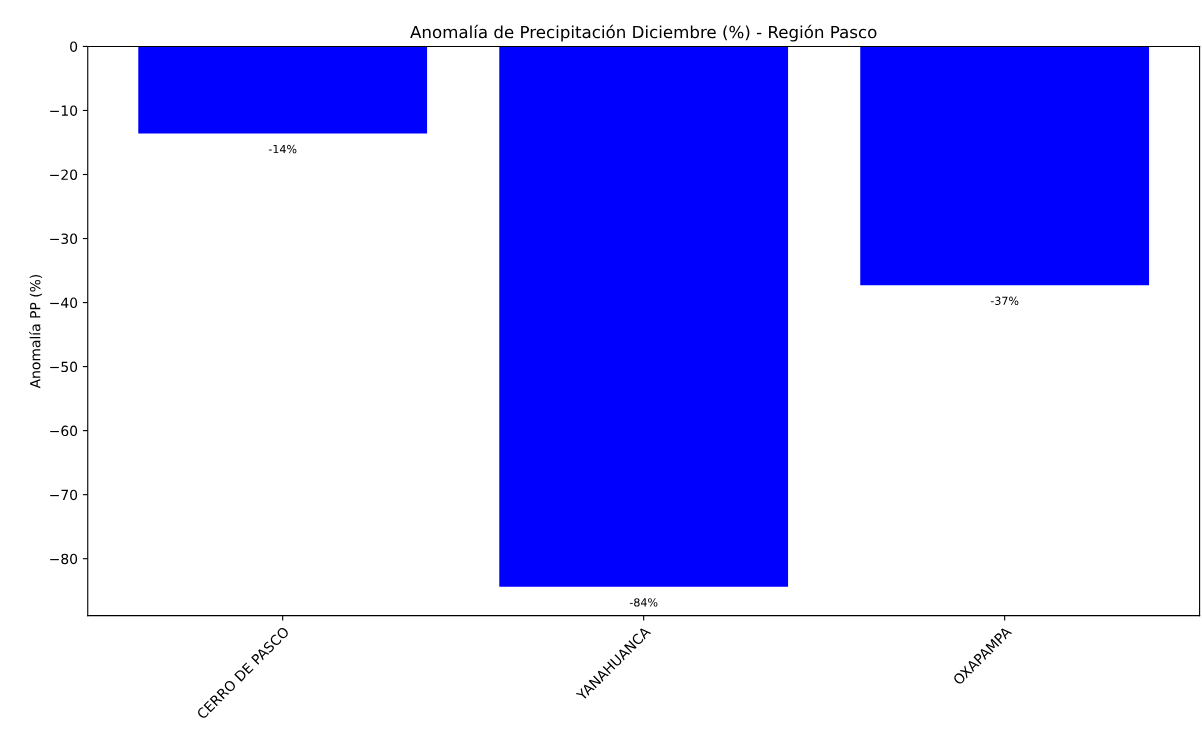 Image resolution: width=1202 pixels, height=749 pixels. What do you see at coordinates (64, 110) in the screenshot?
I see `y-tick-label: −10` at bounding box center [64, 110].